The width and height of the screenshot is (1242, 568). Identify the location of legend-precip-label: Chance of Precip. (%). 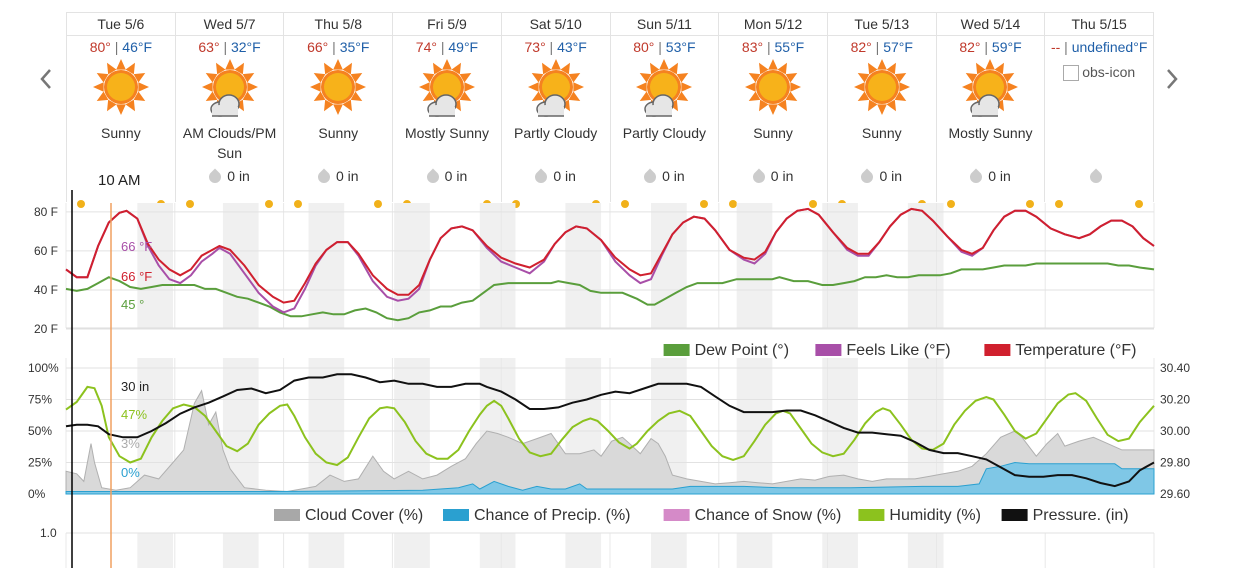
(552, 515).